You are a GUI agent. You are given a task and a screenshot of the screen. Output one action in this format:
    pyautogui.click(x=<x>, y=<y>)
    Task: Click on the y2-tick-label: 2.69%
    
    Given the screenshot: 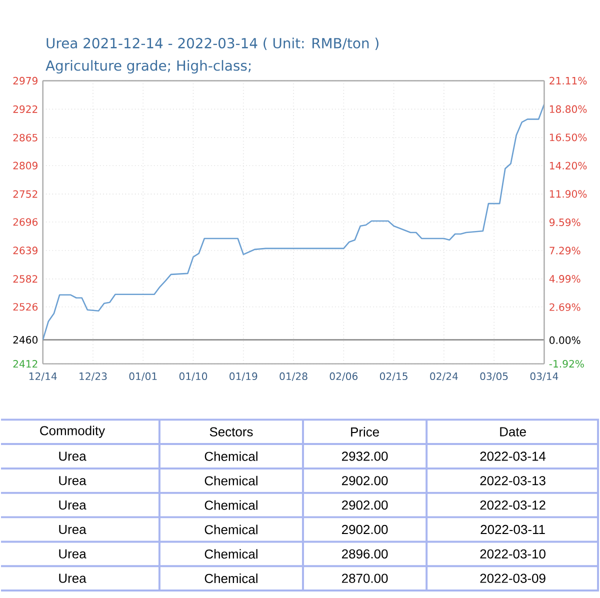 What is the action you would take?
    pyautogui.click(x=565, y=307)
    